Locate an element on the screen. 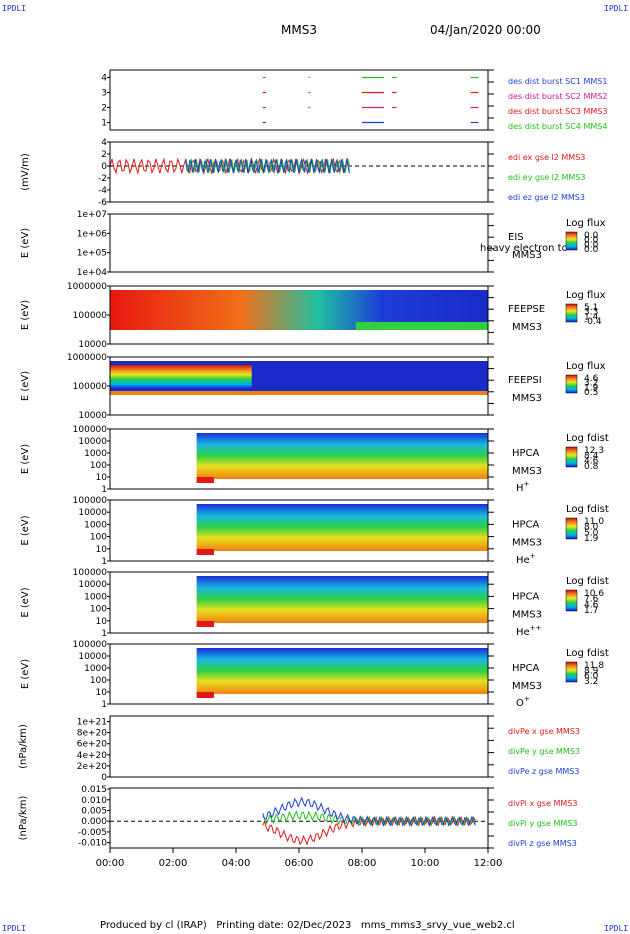 This screenshot has width=630, height=934. colorbar-value: -0.4 is located at coordinates (593, 322).